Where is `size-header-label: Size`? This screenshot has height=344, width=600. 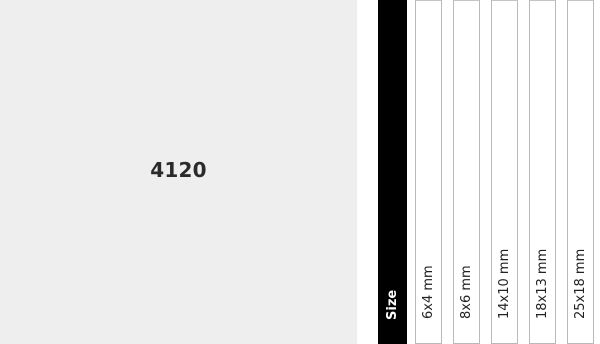
size-header-label: Size is located at coordinates (392, 304).